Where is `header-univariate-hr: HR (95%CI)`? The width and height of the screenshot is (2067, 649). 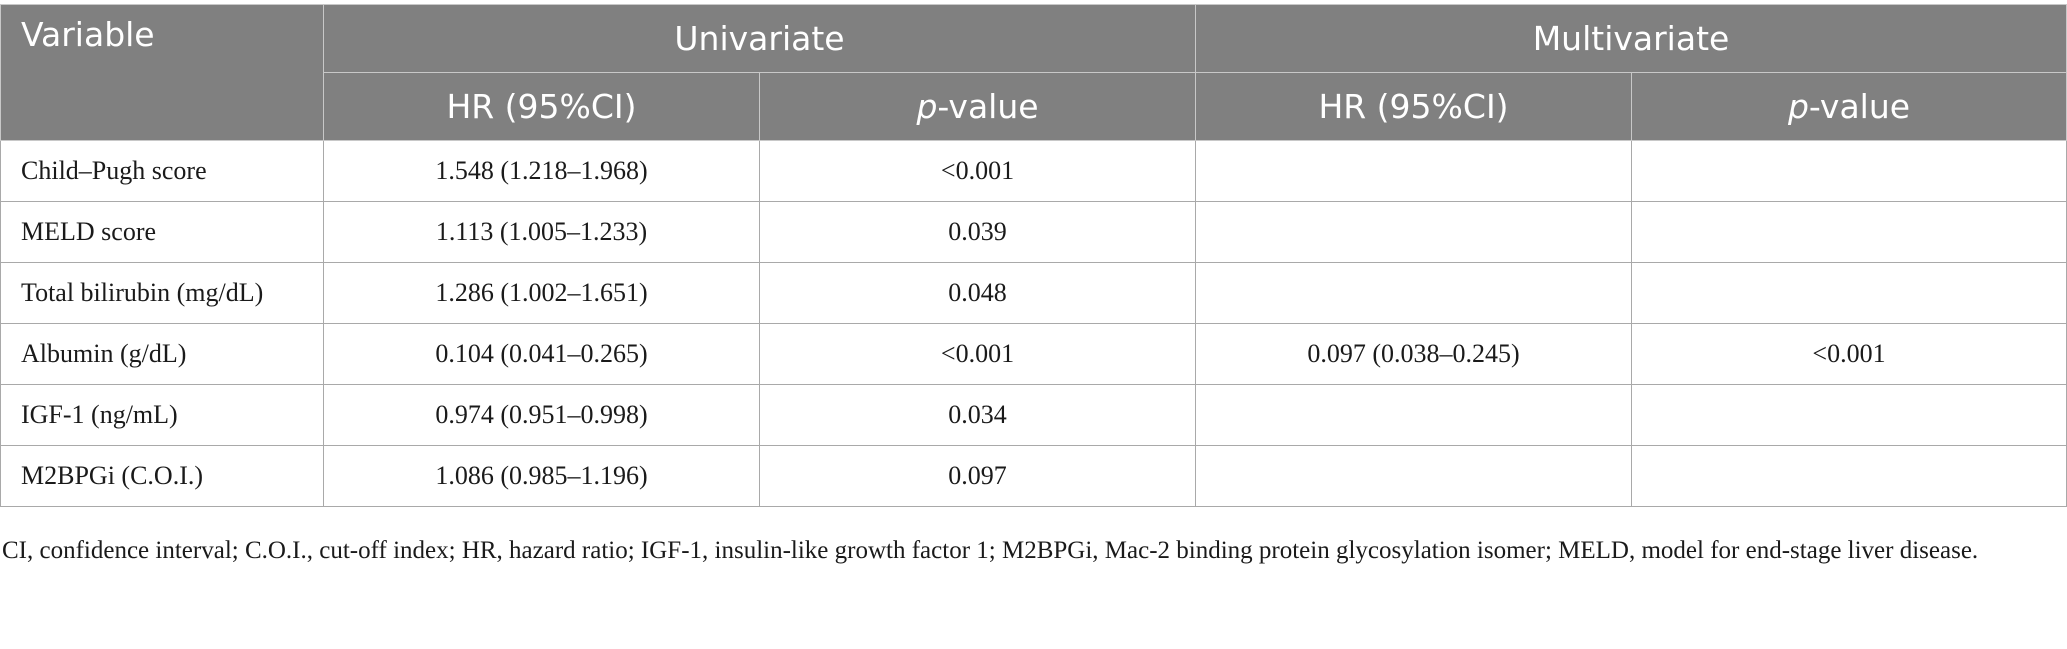 header-univariate-hr: HR (95%CI) is located at coordinates (541, 106).